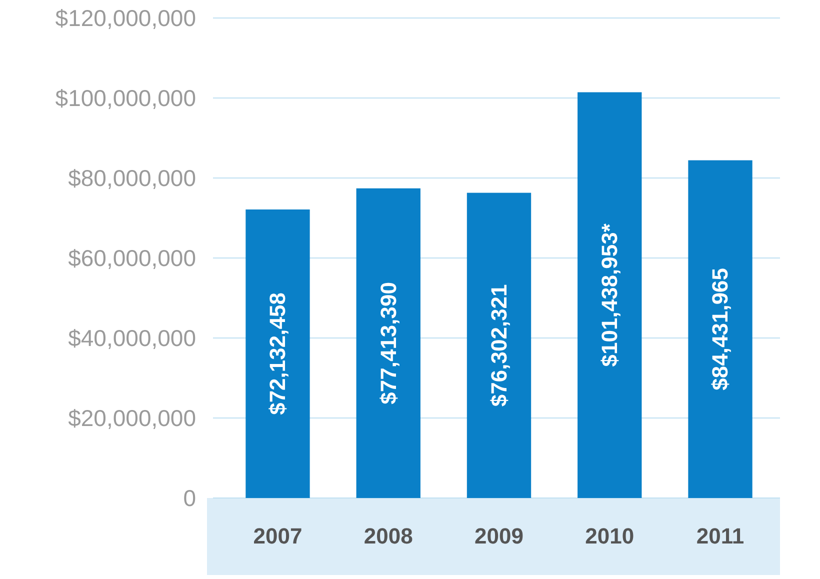 This screenshot has width=820, height=579. What do you see at coordinates (132, 418) in the screenshot?
I see `y-tick-label: $20,000,000` at bounding box center [132, 418].